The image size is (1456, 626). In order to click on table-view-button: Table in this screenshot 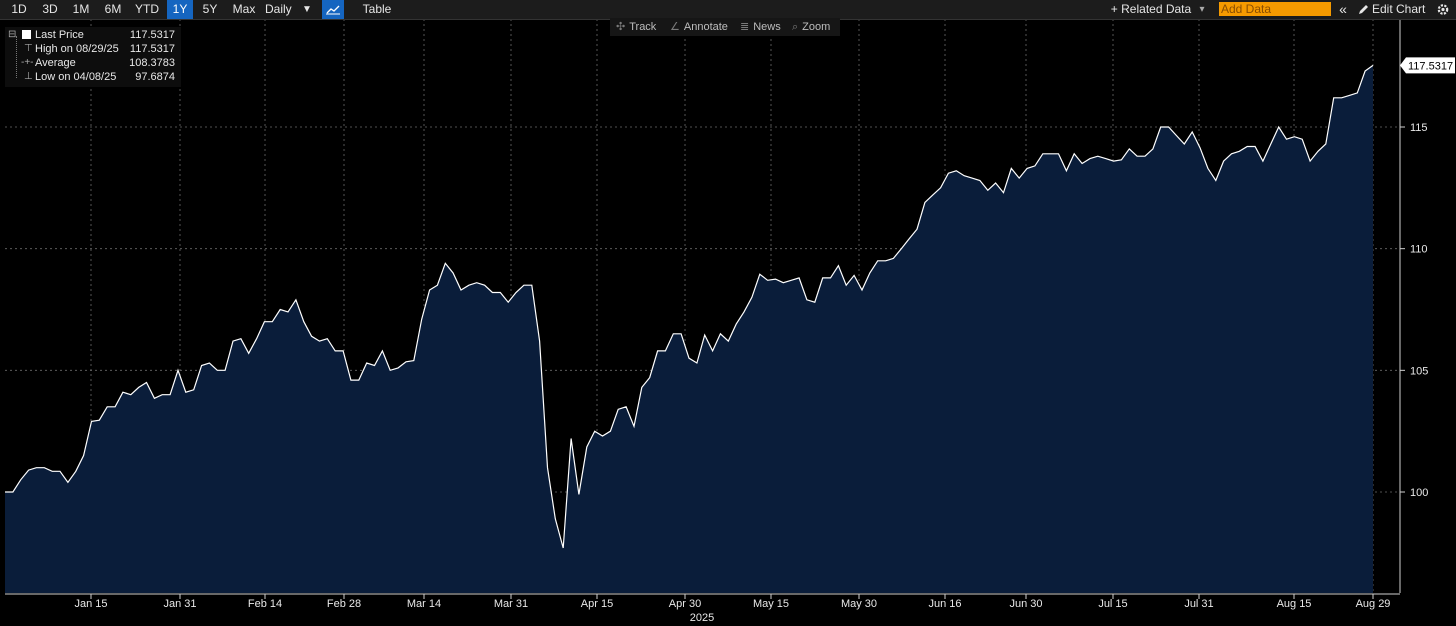, I will do `click(377, 9)`.